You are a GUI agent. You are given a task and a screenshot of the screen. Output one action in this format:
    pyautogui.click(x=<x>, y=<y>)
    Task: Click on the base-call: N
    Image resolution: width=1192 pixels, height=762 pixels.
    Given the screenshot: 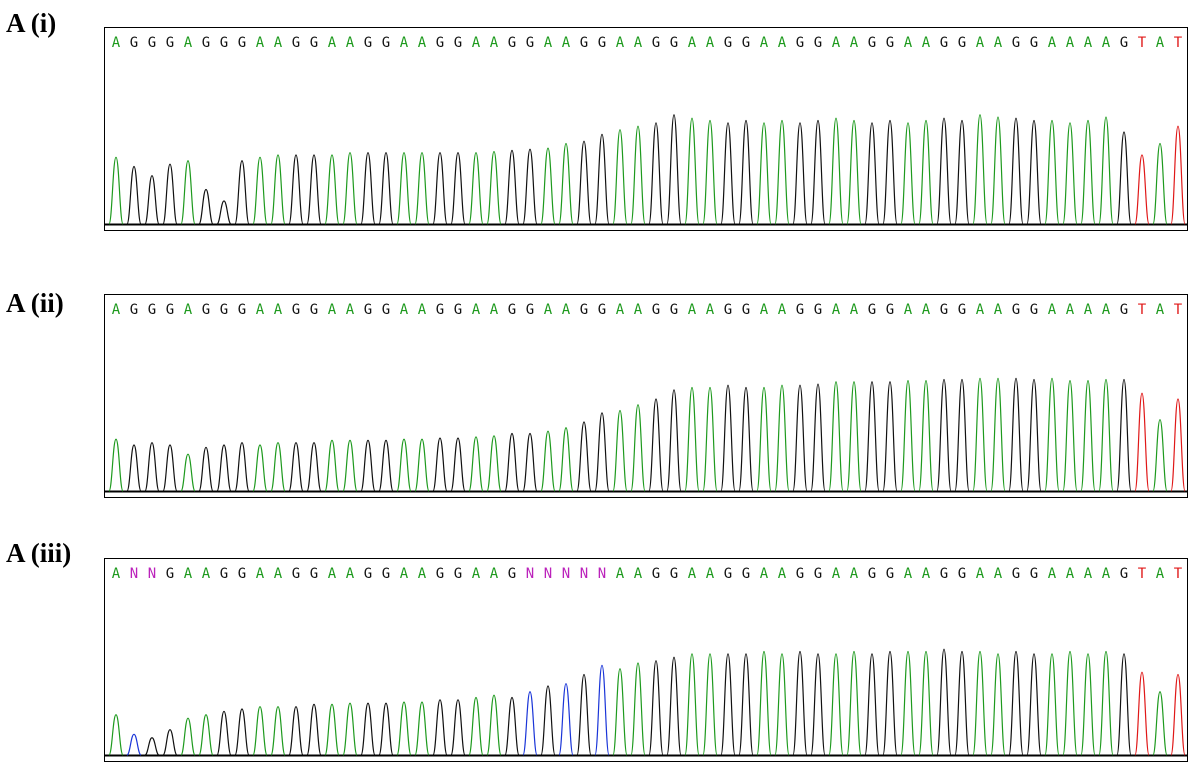 What is the action you would take?
    pyautogui.click(x=584, y=574)
    